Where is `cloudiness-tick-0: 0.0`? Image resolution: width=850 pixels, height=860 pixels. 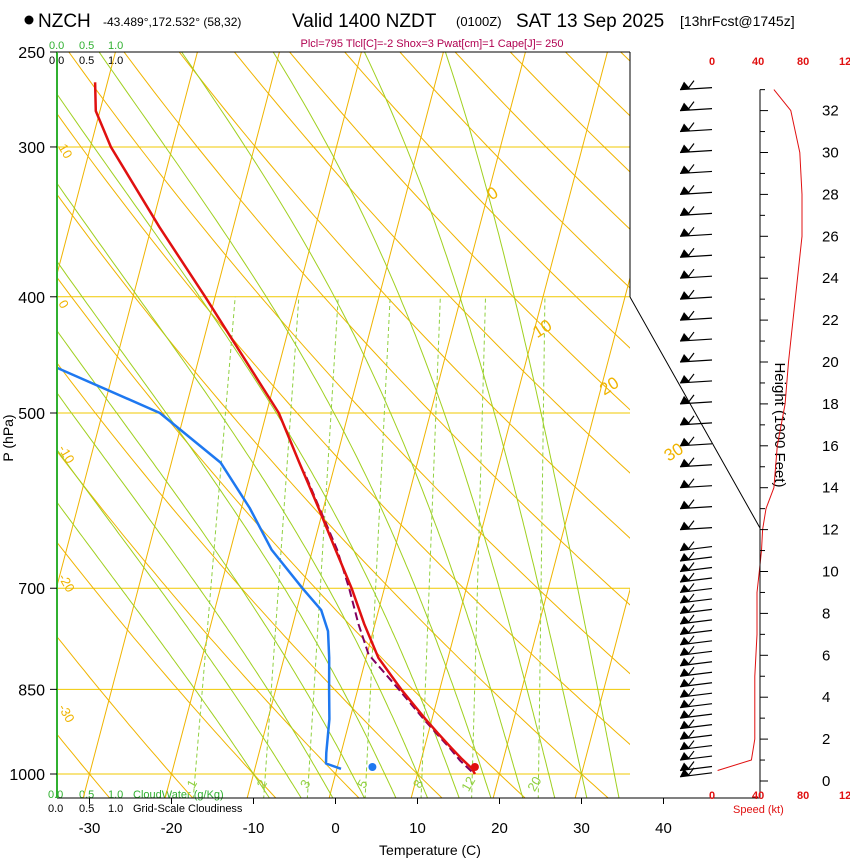
cloudiness-tick-0: 0.0 is located at coordinates (55, 809).